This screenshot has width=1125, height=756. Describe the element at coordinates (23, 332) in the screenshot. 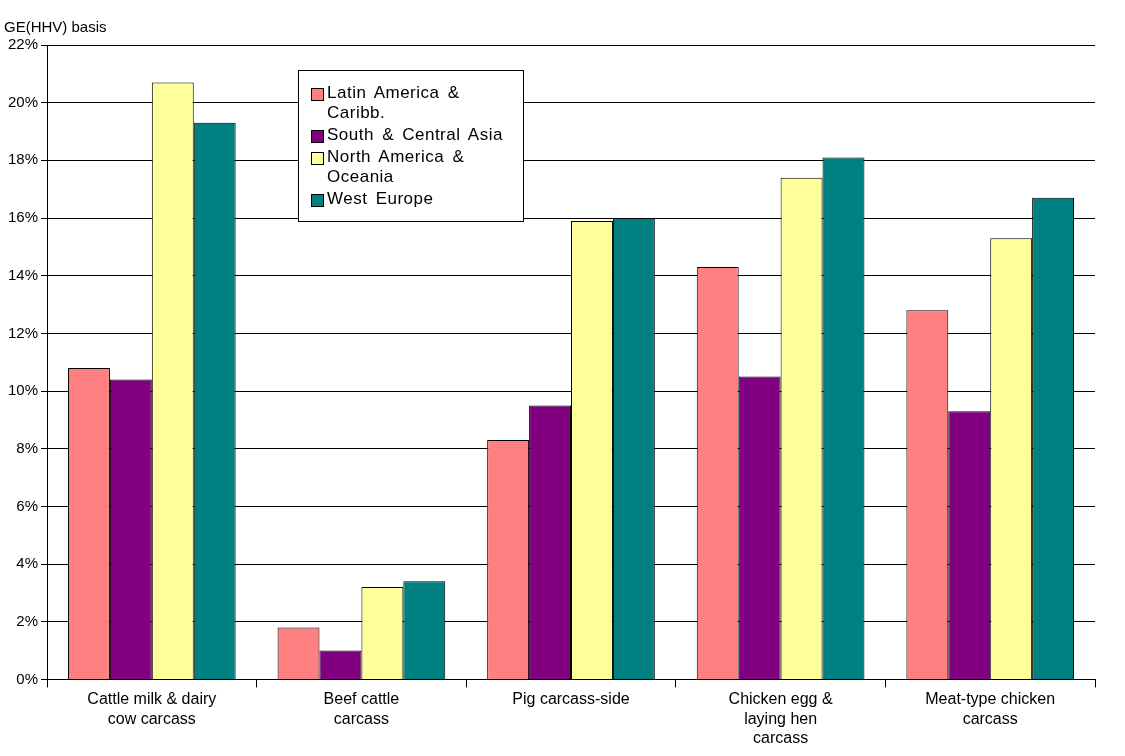

I see `y-tick-label: 12%` at that location.